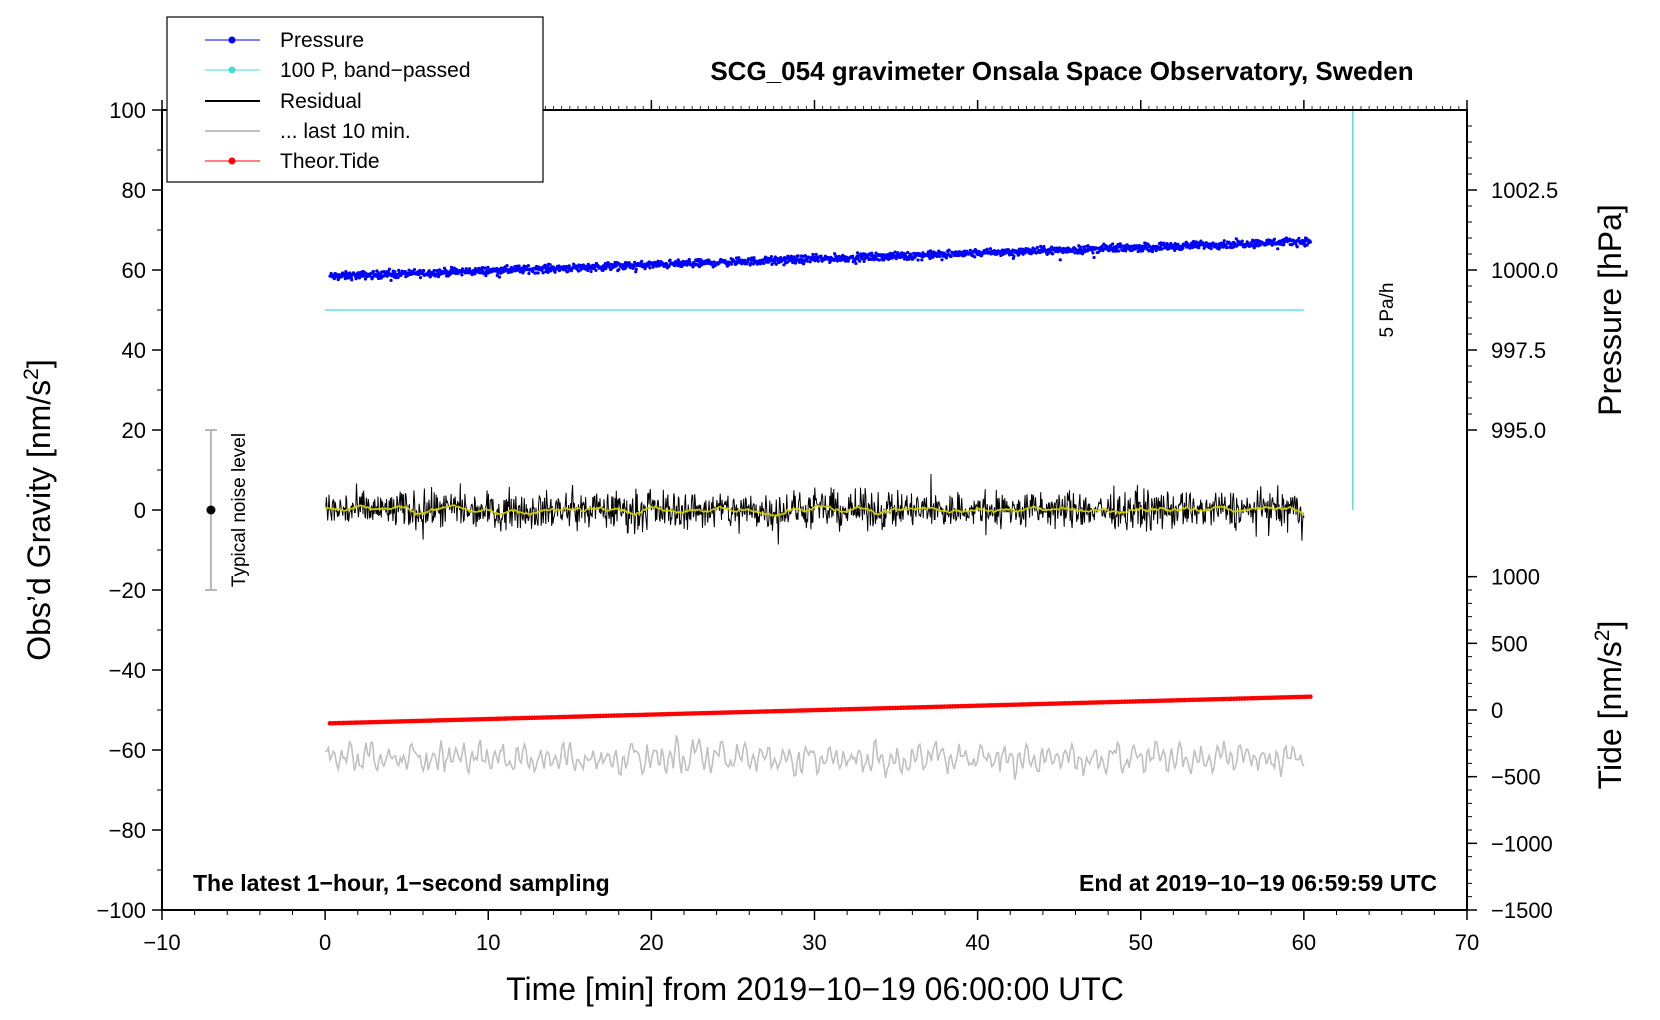  I want to click on legend-label-last10: ... last 10 min., so click(345, 131).